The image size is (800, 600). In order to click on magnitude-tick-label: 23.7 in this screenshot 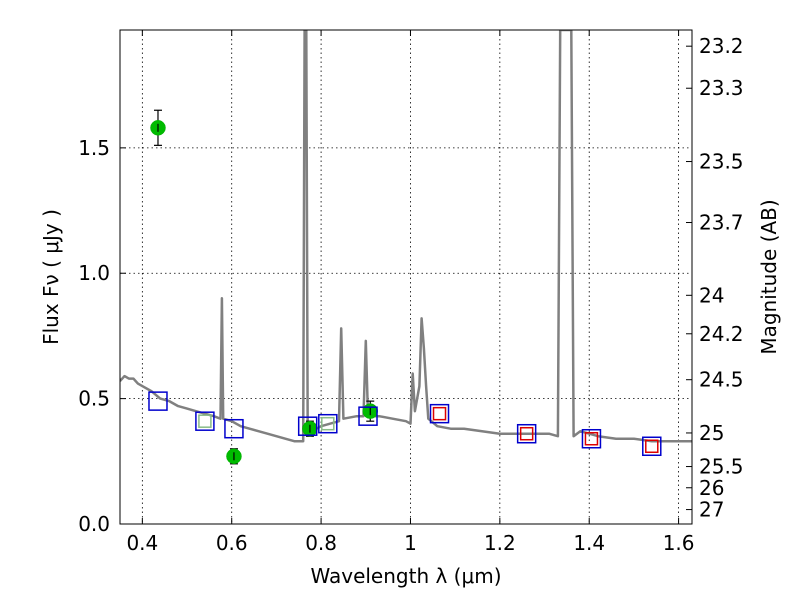, I will do `click(721, 223)`.